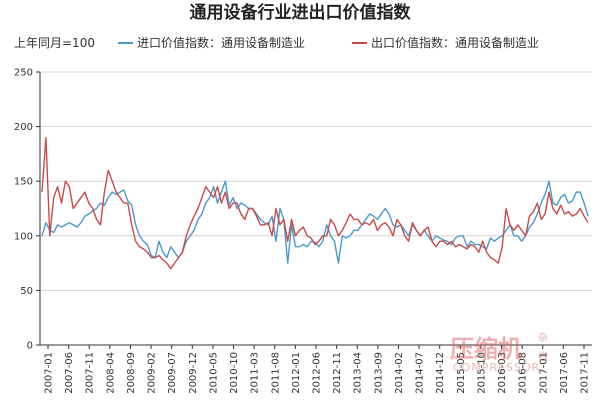  What do you see at coordinates (481, 373) in the screenshot?
I see `x-tick-label: 2015-10` at bounding box center [481, 373].